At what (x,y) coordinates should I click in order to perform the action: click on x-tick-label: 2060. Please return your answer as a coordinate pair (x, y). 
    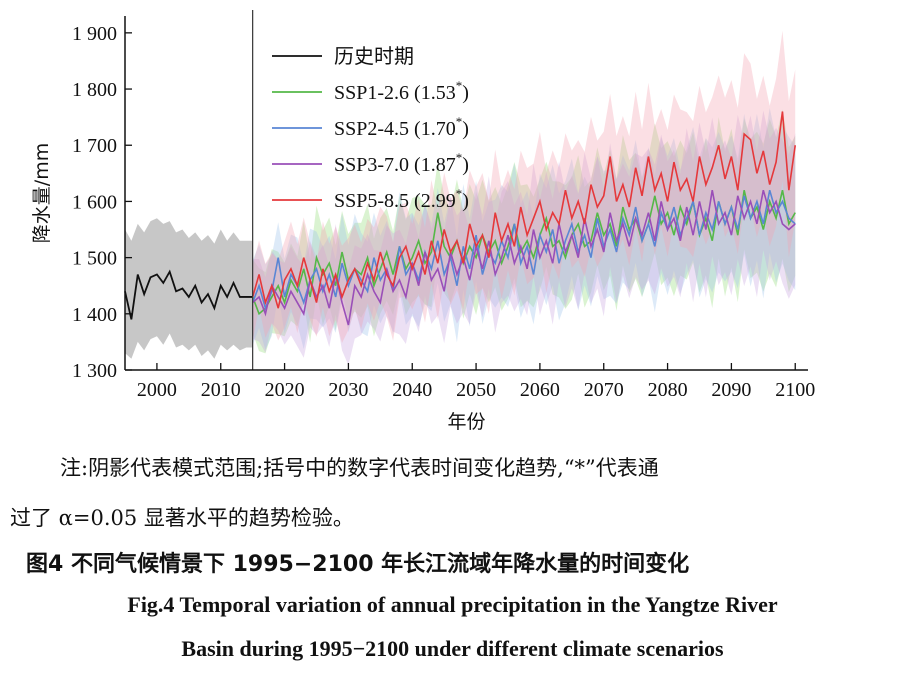
    Looking at the image, I should click on (540, 390).